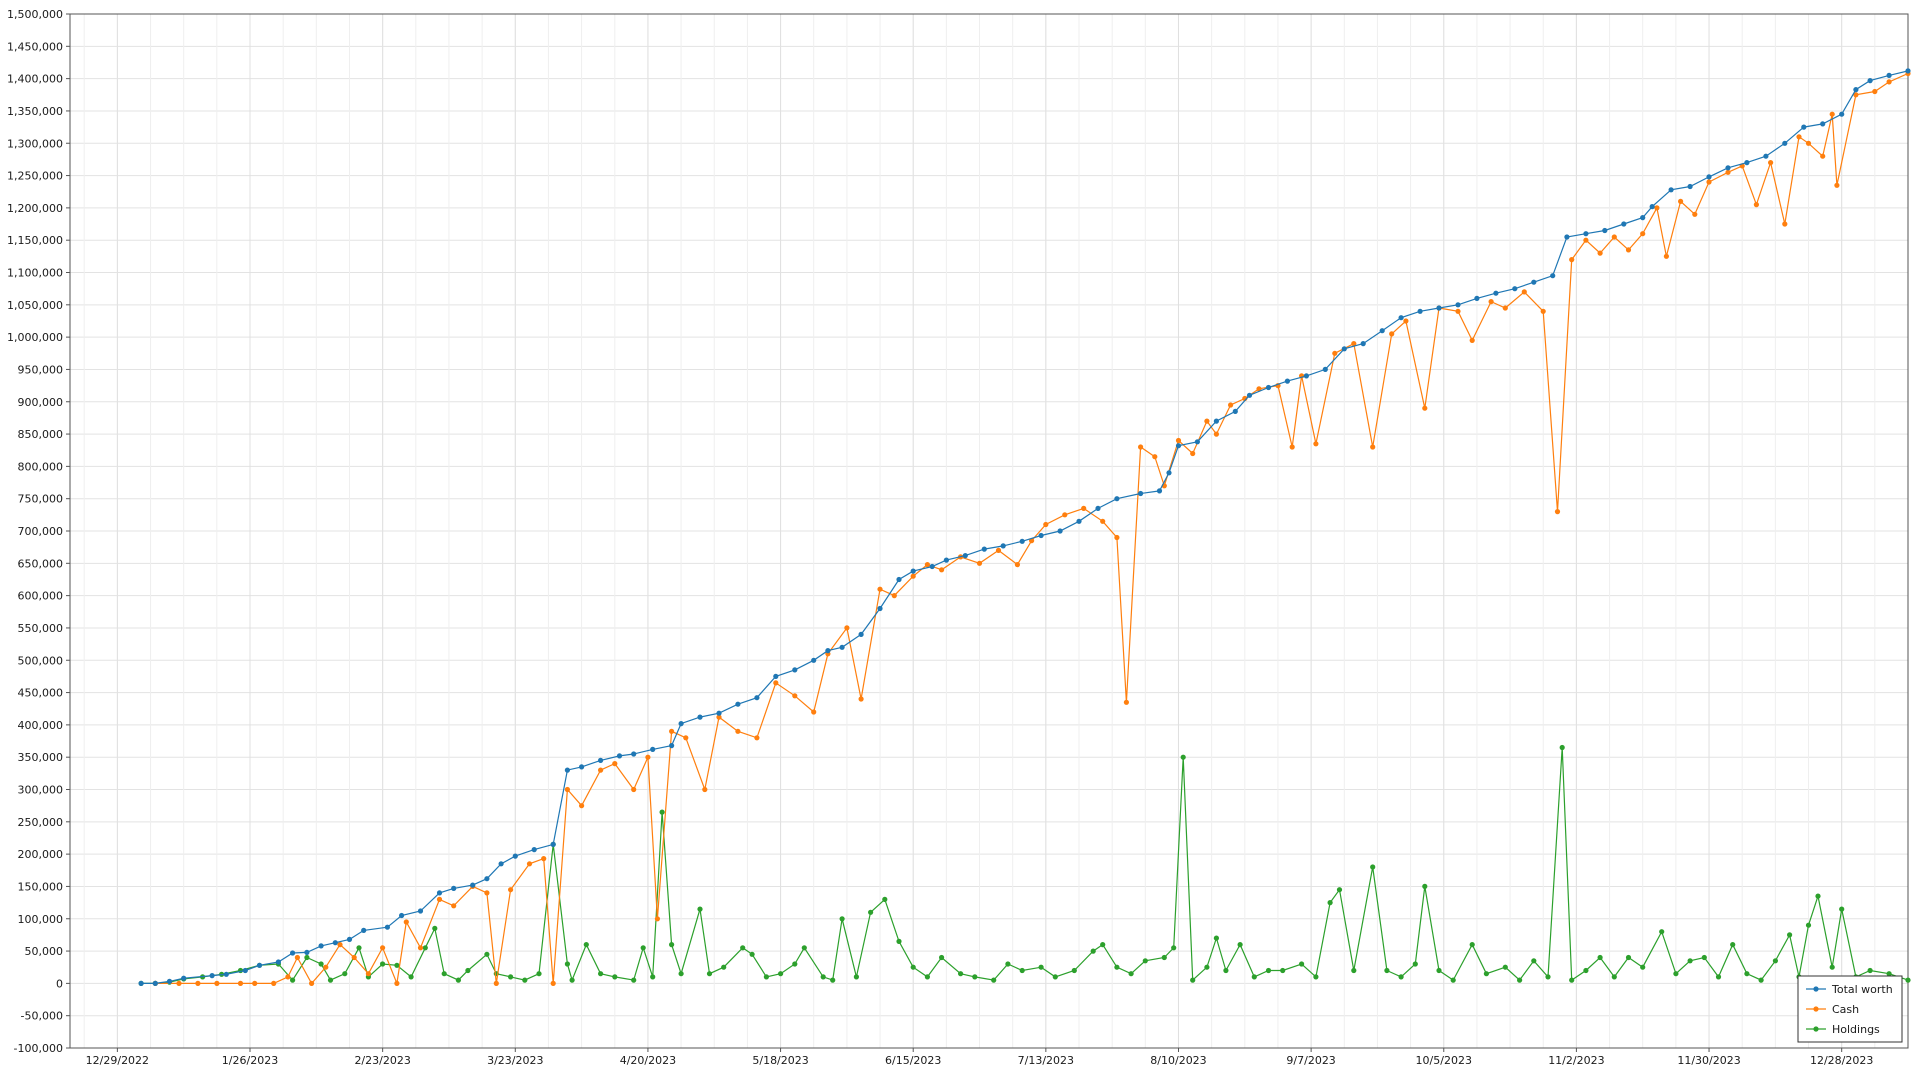 This screenshot has width=1920, height=1084. I want to click on x-tick-label: 12/29/2022, so click(117, 1060).